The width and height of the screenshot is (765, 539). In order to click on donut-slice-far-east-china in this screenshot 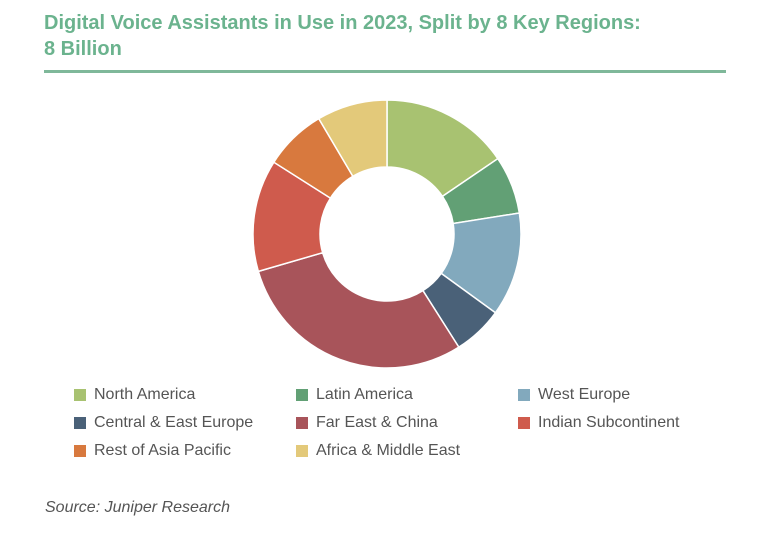, I will do `click(358, 310)`.